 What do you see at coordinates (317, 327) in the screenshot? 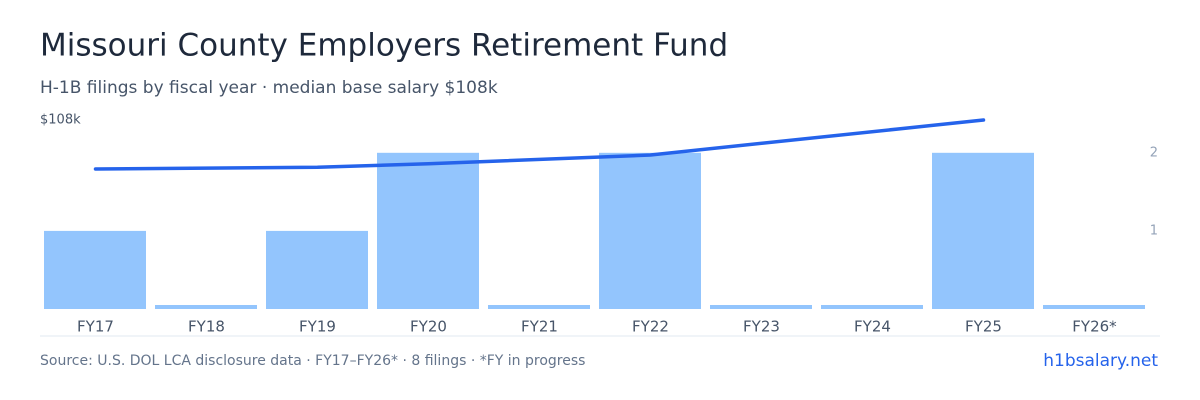
I see `x-tick-label: FY19` at bounding box center [317, 327].